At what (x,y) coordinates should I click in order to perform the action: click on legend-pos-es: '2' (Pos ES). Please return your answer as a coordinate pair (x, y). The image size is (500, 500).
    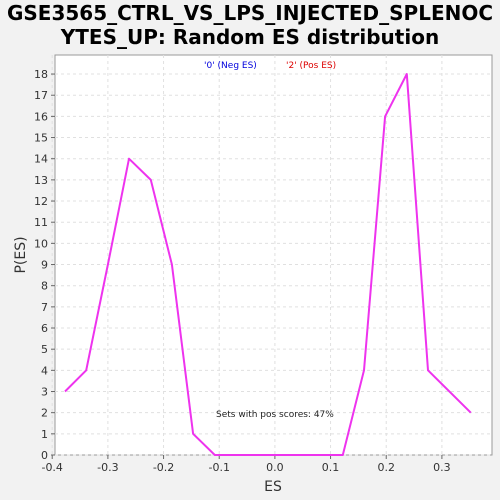
    Looking at the image, I should click on (311, 66).